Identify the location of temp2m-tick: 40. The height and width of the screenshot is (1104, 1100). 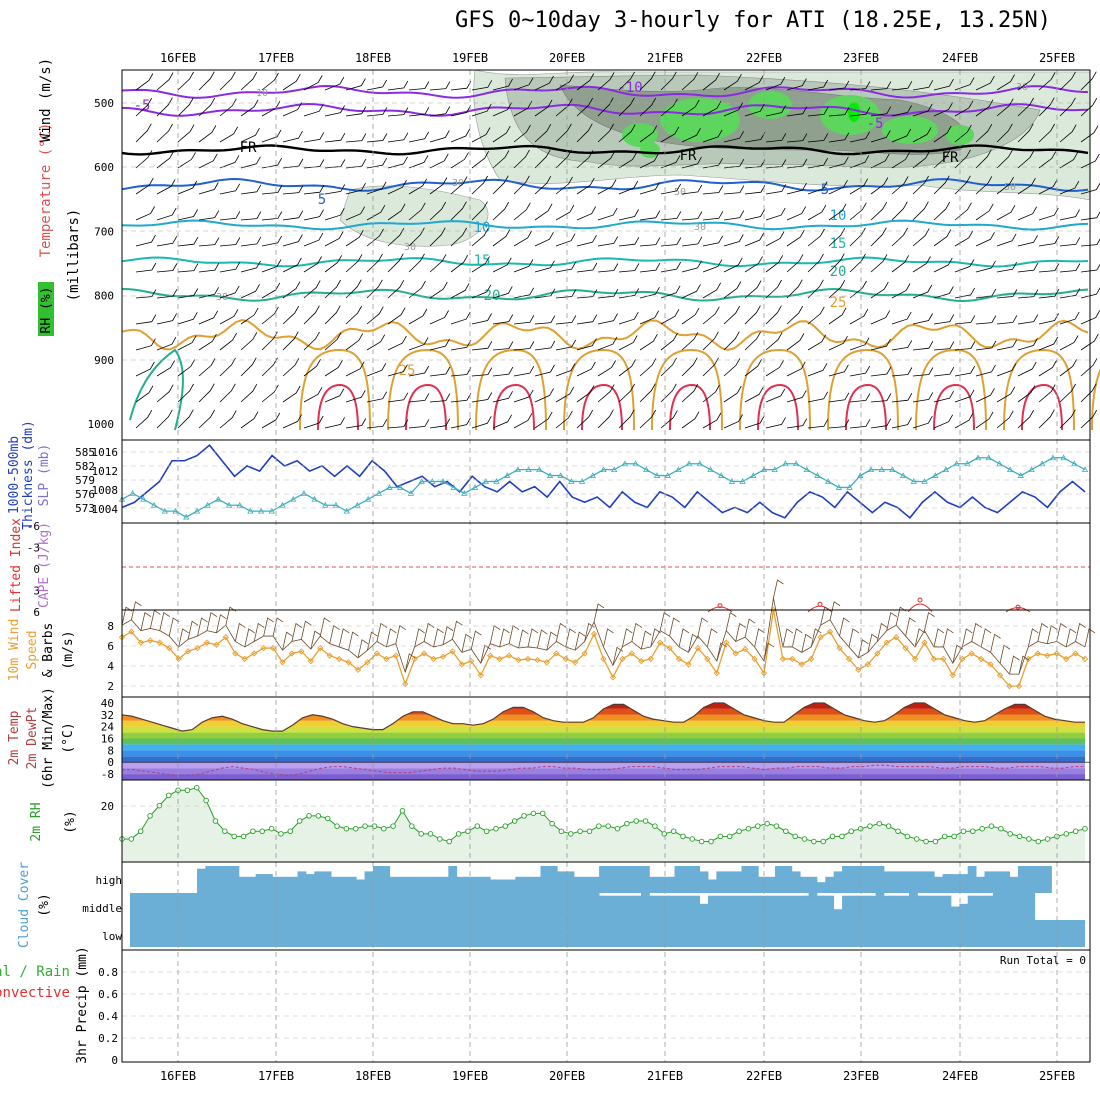
(107, 703).